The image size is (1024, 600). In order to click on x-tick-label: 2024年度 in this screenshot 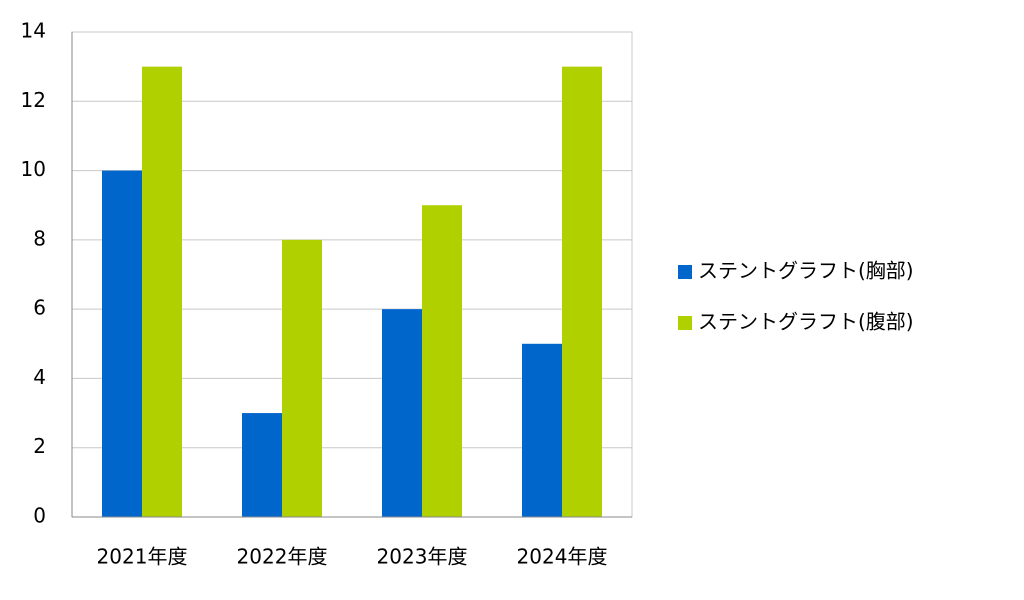, I will do `click(562, 557)`.